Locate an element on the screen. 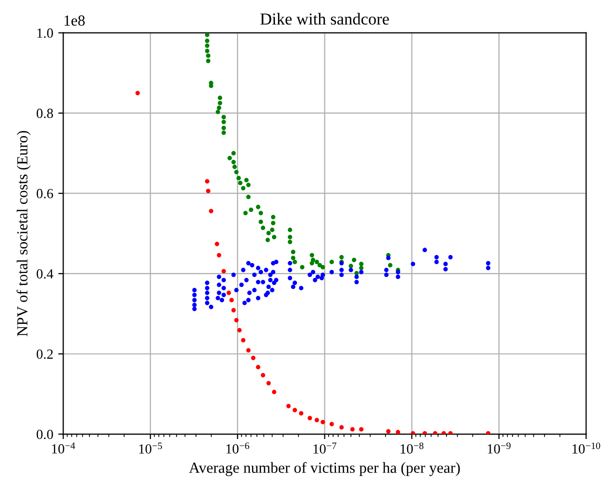 This screenshot has width=608, height=490. y-axis-title: NPV of total societal costs (Euro) is located at coordinates (23, 233).